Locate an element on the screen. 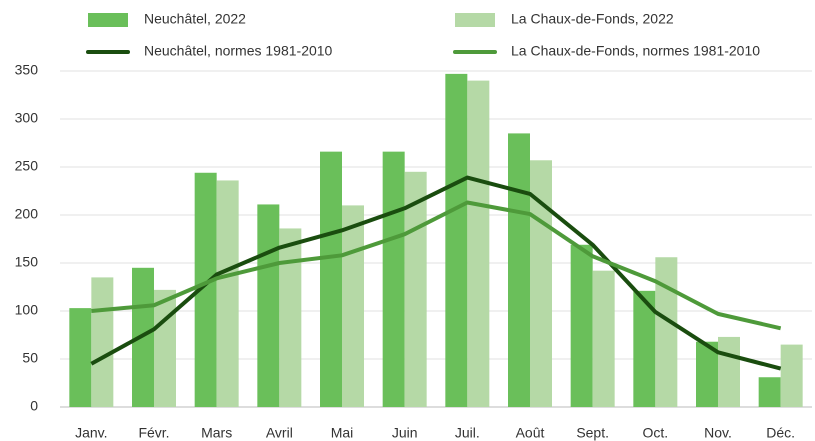  x-tick-label: Oct. is located at coordinates (655, 433).